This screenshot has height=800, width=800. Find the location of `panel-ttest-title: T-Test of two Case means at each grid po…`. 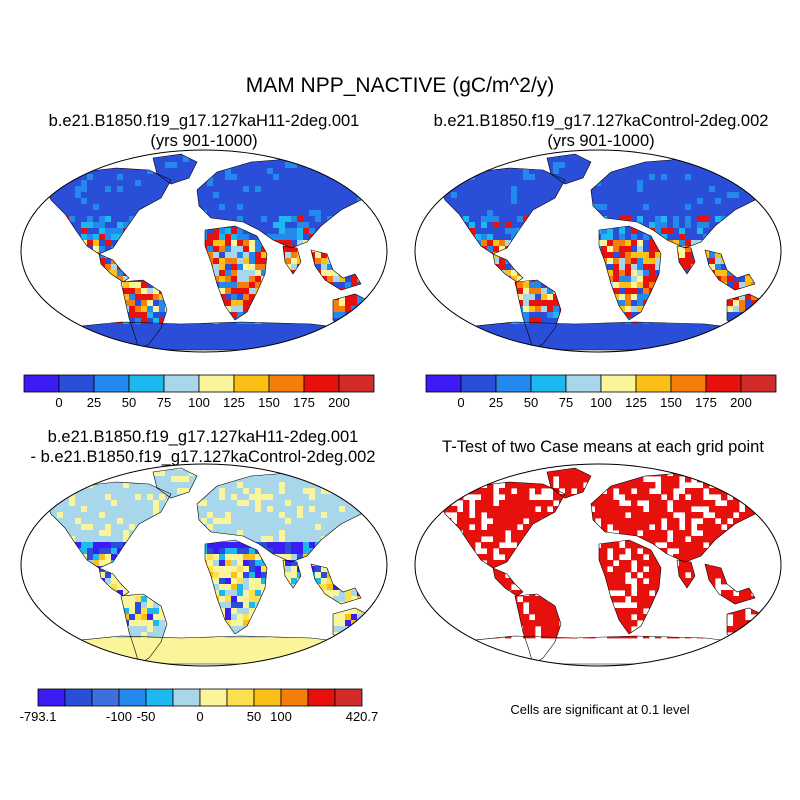

panel-ttest-title: T-Test of two Case means at each grid po… is located at coordinates (603, 447).